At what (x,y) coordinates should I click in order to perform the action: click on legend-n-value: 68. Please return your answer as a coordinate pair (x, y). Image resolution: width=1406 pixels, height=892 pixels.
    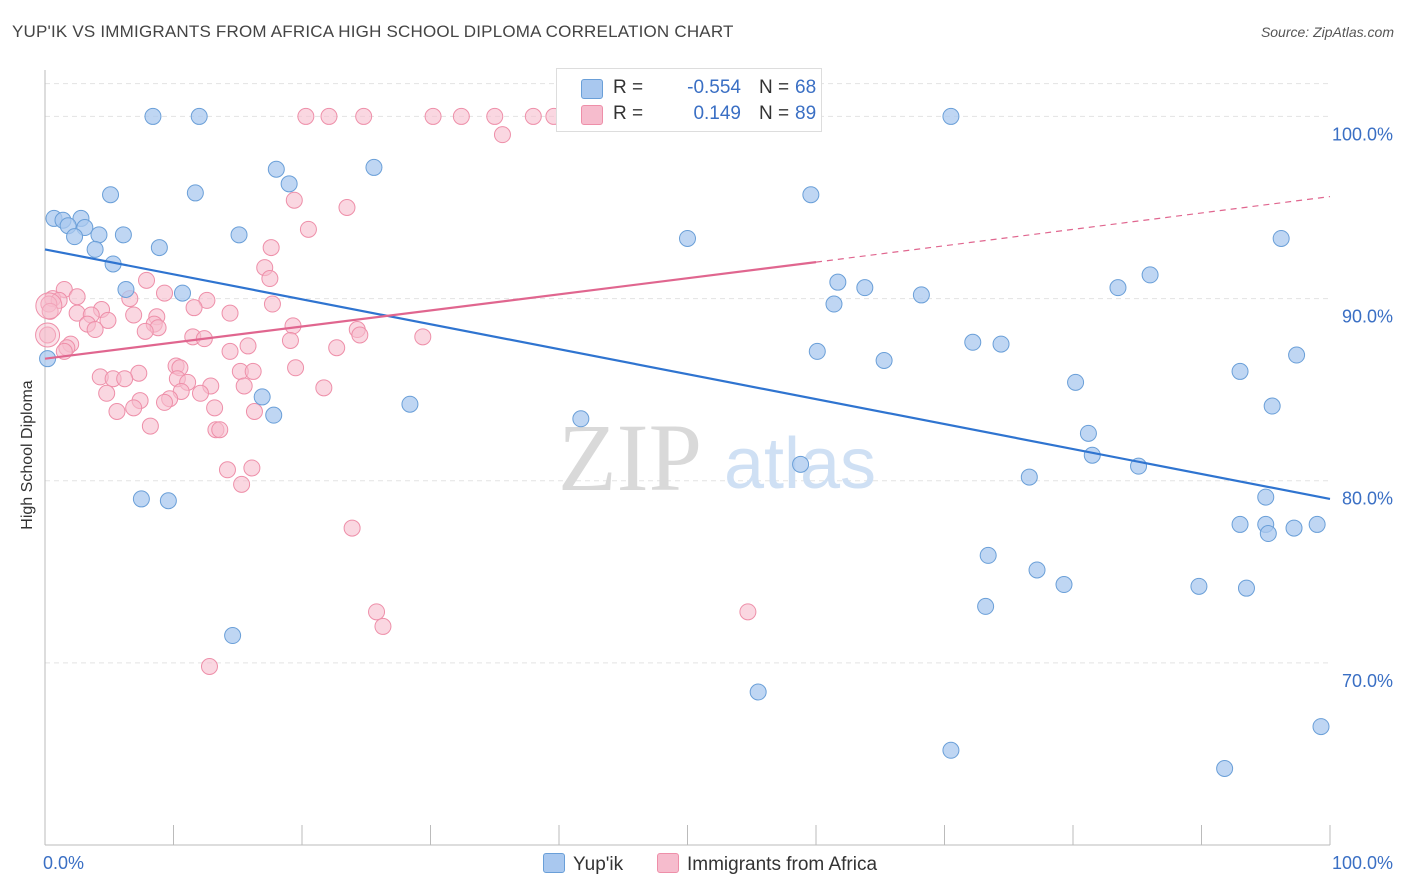
    Looking at the image, I should click on (806, 87).